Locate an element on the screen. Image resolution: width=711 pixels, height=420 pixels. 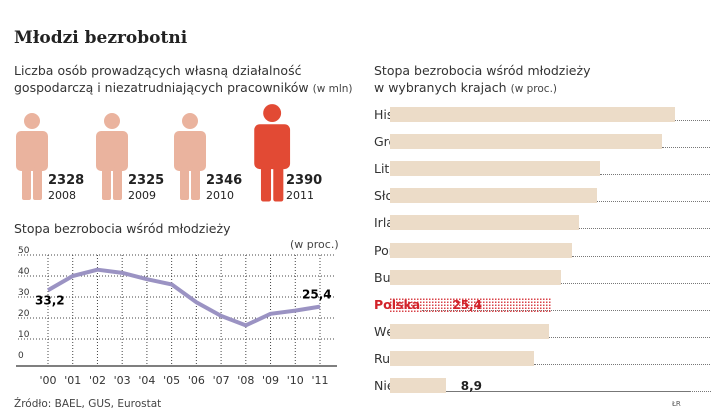
figure-year: 2008 is located at coordinates (62, 195).